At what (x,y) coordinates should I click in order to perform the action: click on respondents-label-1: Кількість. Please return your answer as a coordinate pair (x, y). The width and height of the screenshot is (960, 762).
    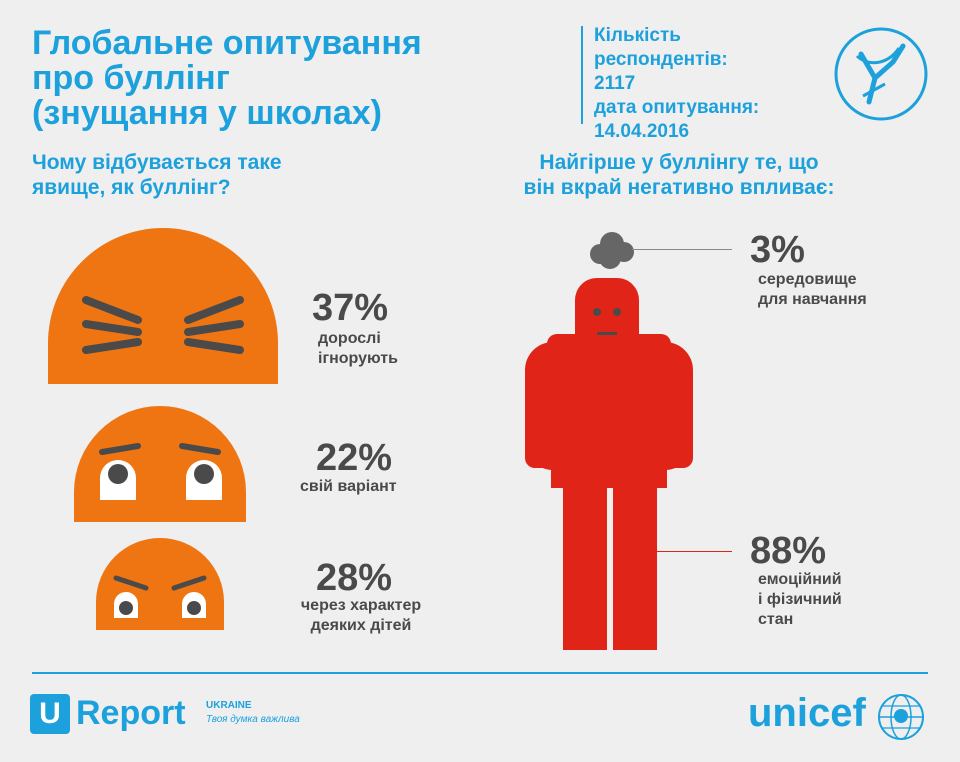
    Looking at the image, I should click on (637, 35).